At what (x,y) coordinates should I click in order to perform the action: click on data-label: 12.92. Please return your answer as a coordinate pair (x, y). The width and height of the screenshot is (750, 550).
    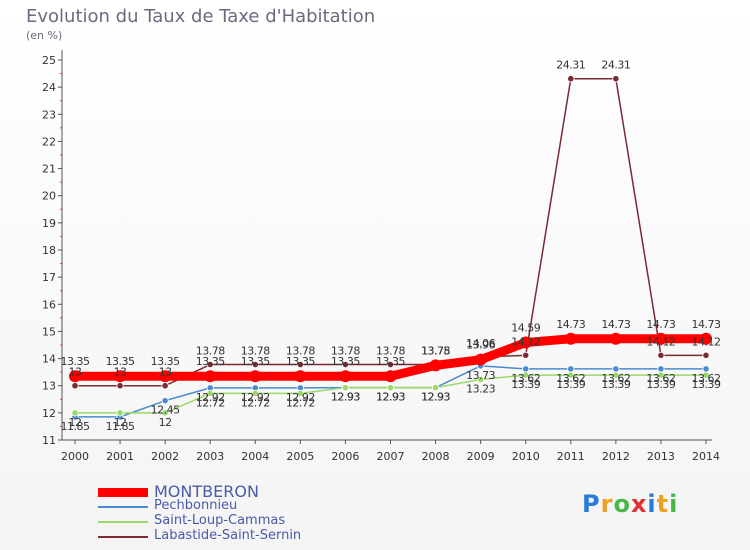
    Looking at the image, I should click on (300, 397).